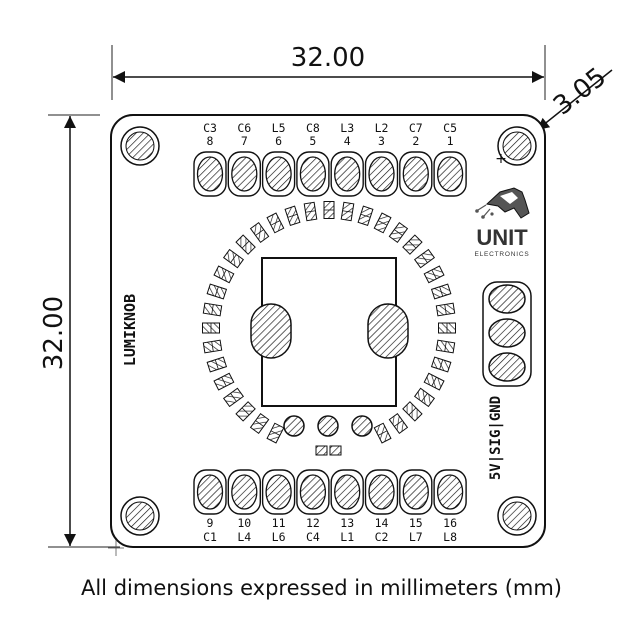  Describe the element at coordinates (210, 523) in the screenshot. I see `pin-label-bottom-1: 9` at that location.